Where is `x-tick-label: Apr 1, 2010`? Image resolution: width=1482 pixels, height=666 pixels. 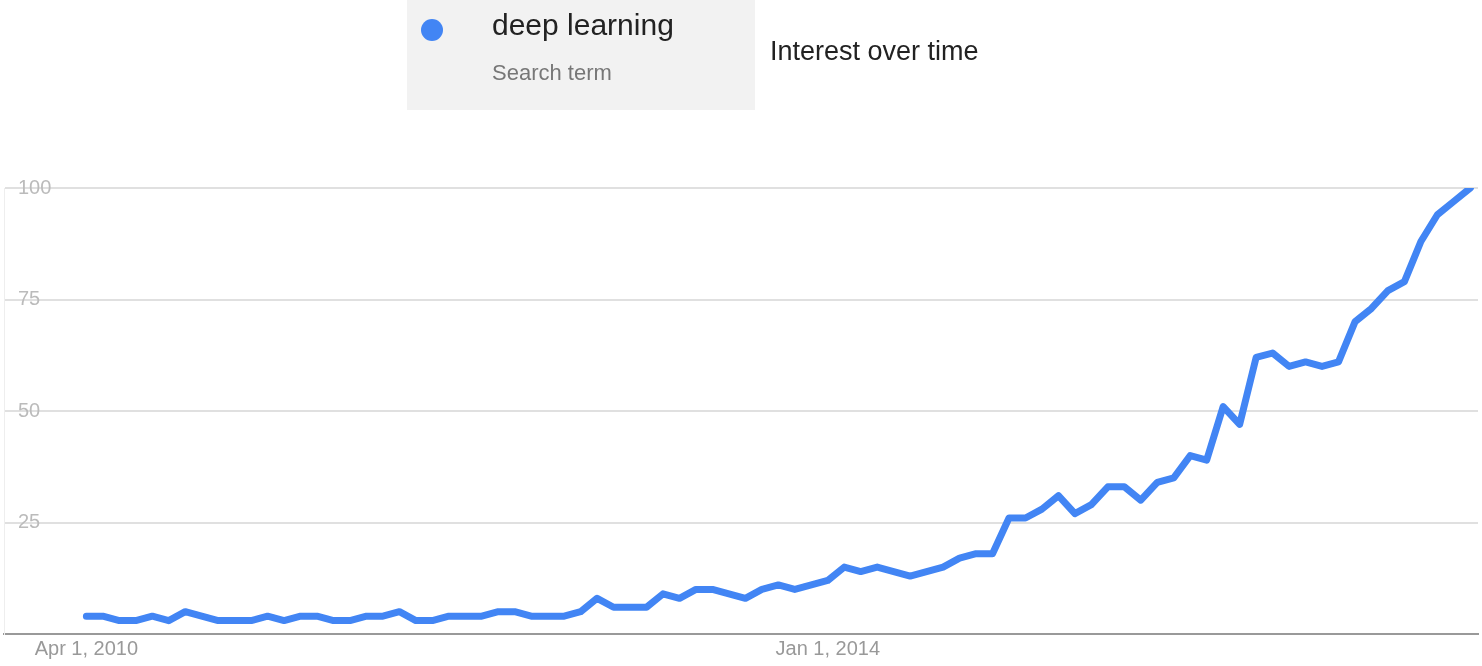
x-tick-label: Apr 1, 2010 is located at coordinates (86, 647).